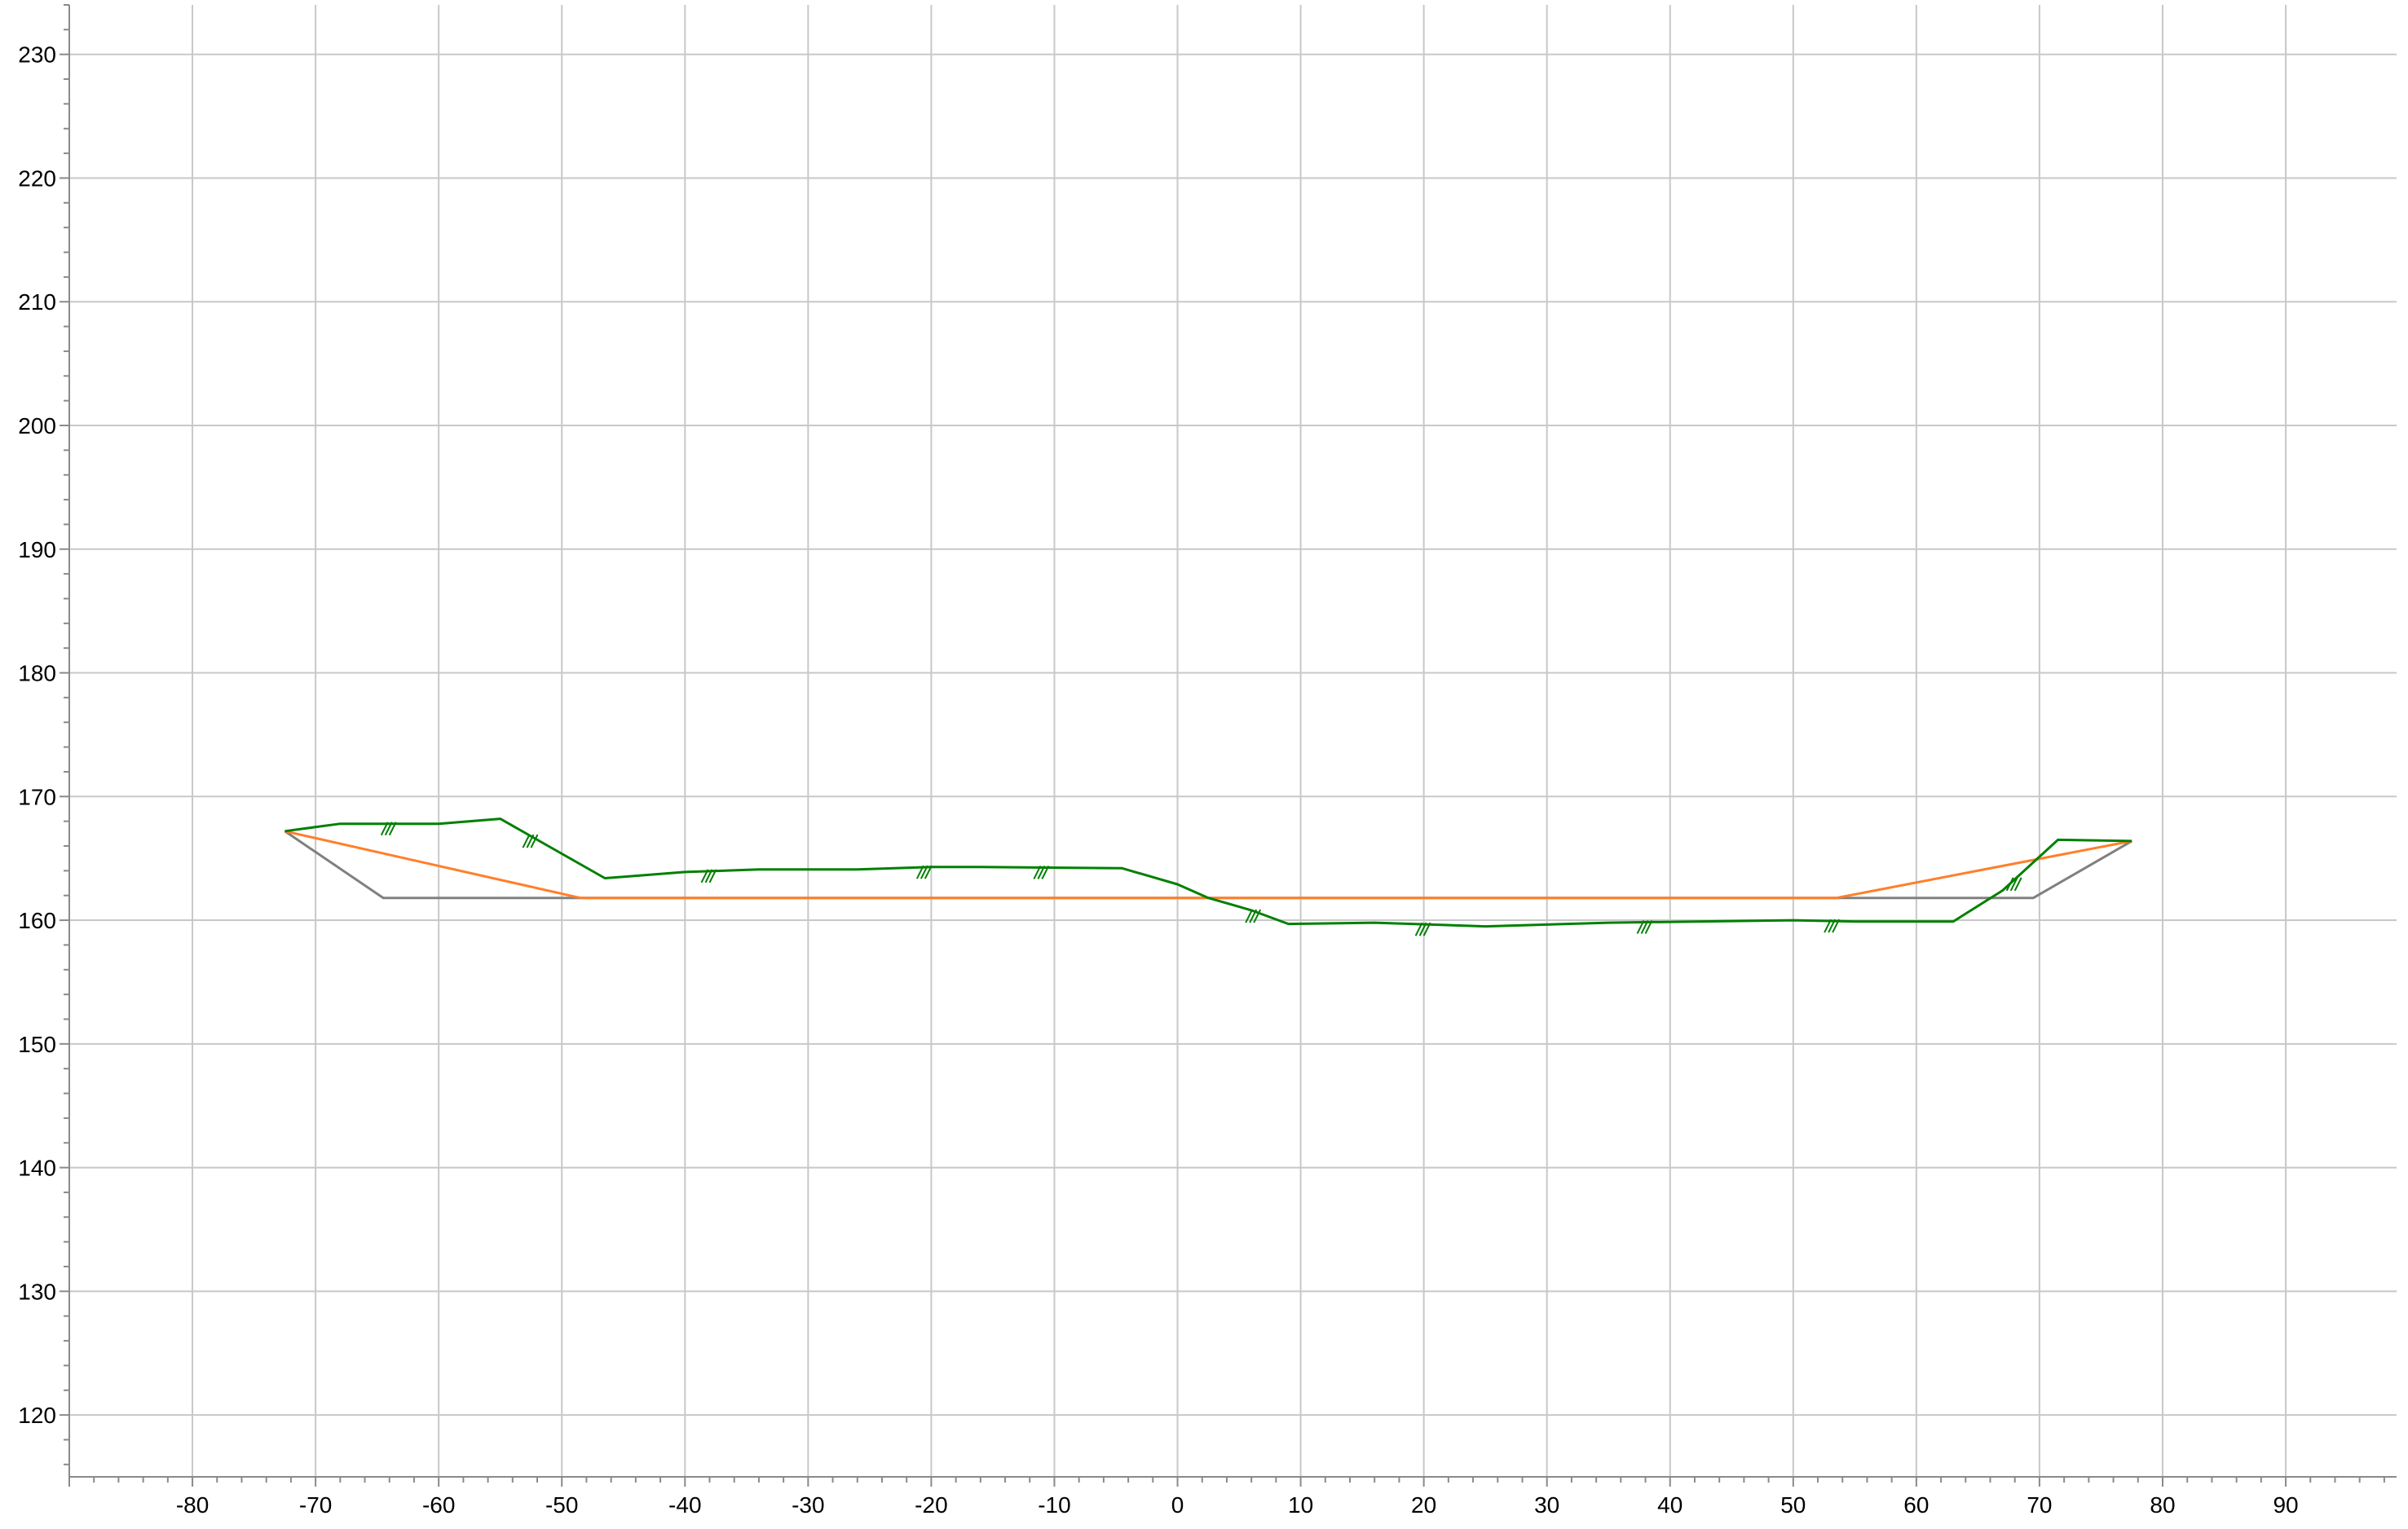 The height and width of the screenshot is (1529, 2408). Describe the element at coordinates (37, 1416) in the screenshot. I see `y-tick-label: 120` at that location.